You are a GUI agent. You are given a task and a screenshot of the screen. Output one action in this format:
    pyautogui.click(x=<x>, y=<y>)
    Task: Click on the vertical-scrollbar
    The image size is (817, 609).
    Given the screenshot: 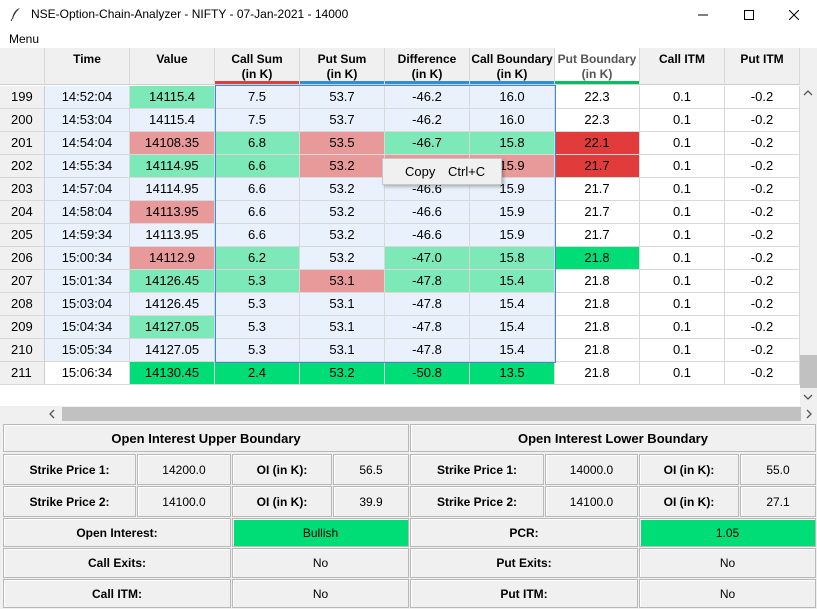 What is the action you would take?
    pyautogui.click(x=808, y=246)
    